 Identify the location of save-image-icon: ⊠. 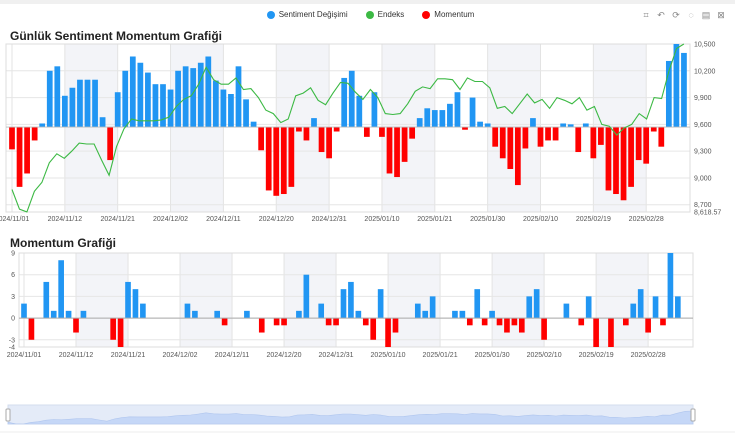
(721, 15).